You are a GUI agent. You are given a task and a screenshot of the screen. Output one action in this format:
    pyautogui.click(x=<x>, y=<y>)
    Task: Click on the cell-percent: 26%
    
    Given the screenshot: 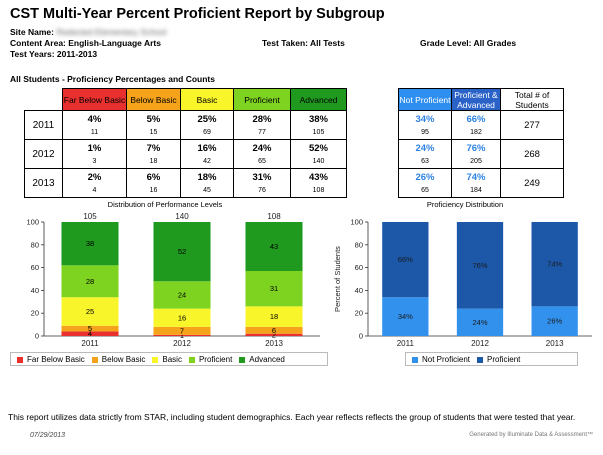 What is the action you would take?
    pyautogui.click(x=425, y=177)
    